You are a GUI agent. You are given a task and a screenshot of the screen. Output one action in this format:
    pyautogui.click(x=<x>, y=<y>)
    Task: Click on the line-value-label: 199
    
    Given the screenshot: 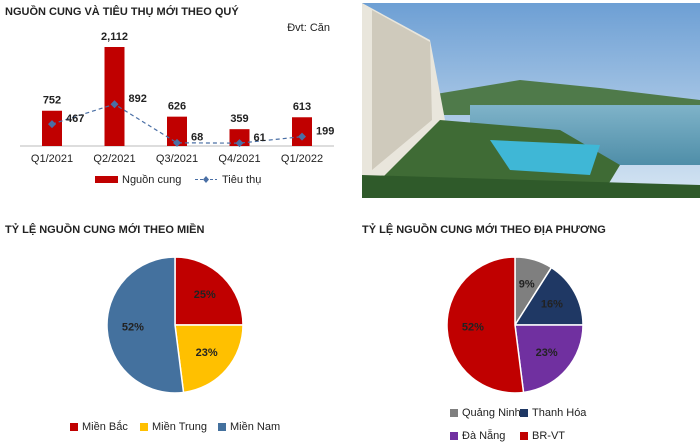 What is the action you would take?
    pyautogui.click(x=325, y=132)
    